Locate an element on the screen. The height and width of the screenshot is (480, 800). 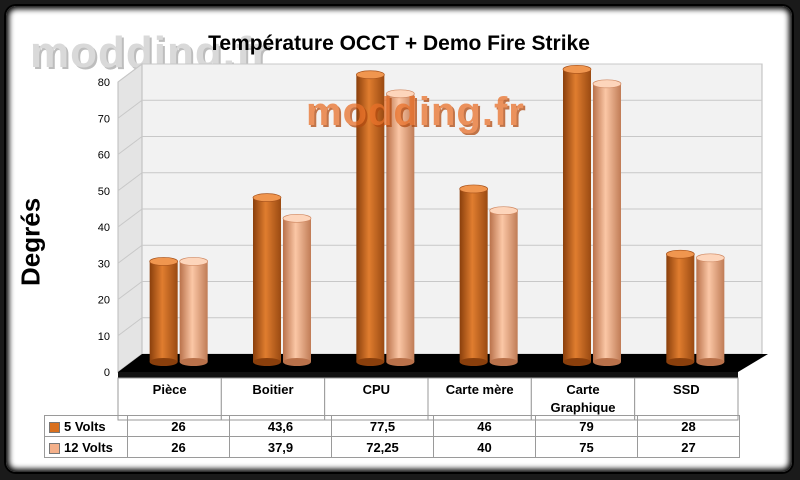
data-table-value: 37,9 is located at coordinates (280, 447).